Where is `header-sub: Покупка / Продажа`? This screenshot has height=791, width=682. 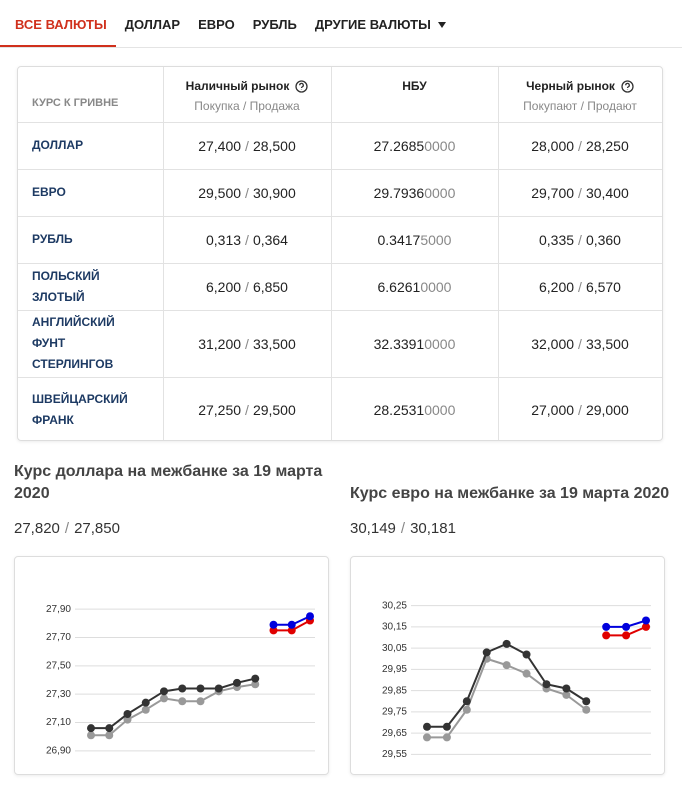
header-sub: Покупка / Продажа is located at coordinates (247, 106).